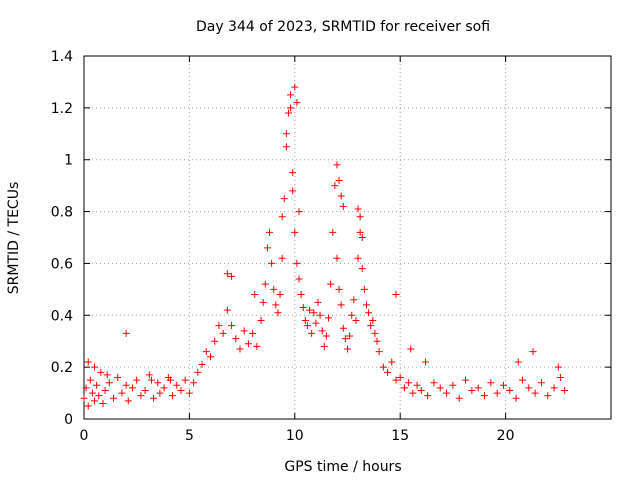 The height and width of the screenshot is (480, 640). Describe the element at coordinates (62, 316) in the screenshot. I see `y-tick-label: 0.4` at that location.